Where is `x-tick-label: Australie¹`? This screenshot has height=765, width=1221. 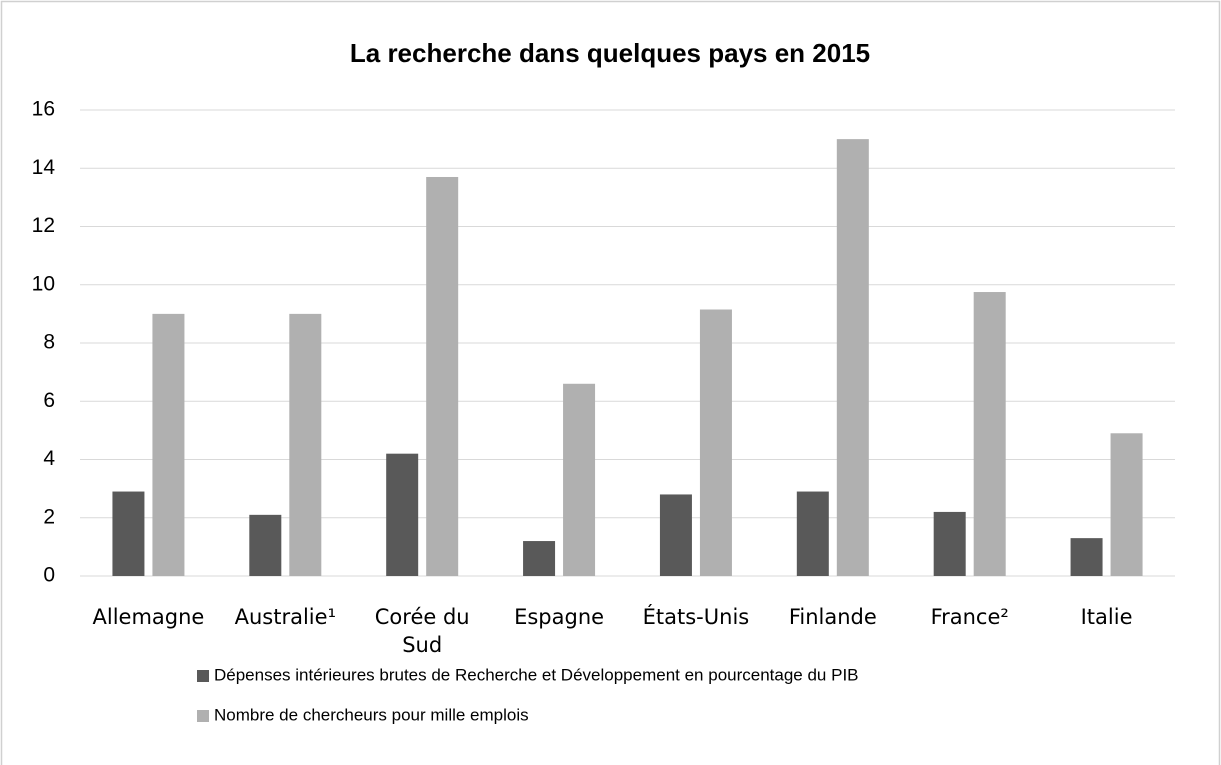
x-tick-label: Australie¹ is located at coordinates (285, 617).